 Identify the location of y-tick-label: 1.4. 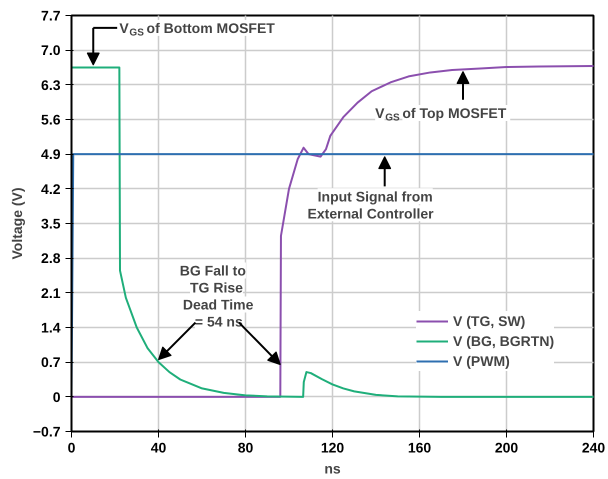
(51, 328).